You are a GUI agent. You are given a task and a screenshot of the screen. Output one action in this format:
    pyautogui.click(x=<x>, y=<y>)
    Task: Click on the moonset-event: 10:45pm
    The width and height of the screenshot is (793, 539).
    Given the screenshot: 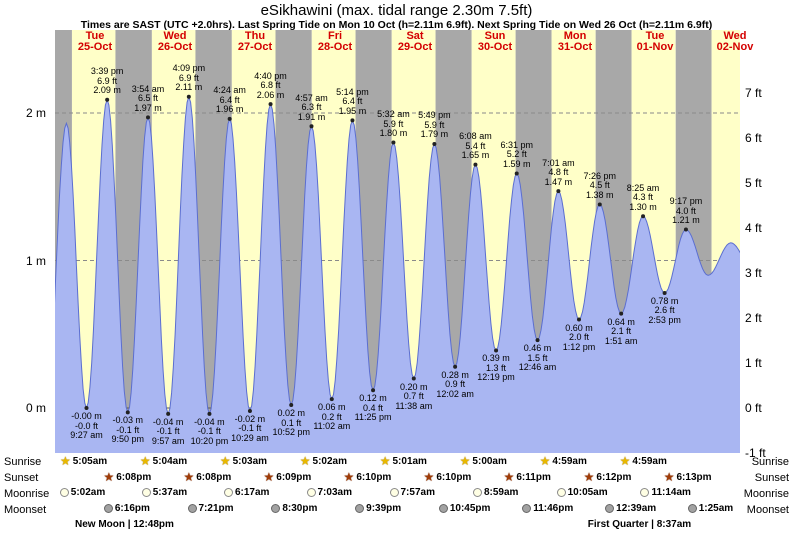 What is the action you would take?
    pyautogui.click(x=464, y=508)
    